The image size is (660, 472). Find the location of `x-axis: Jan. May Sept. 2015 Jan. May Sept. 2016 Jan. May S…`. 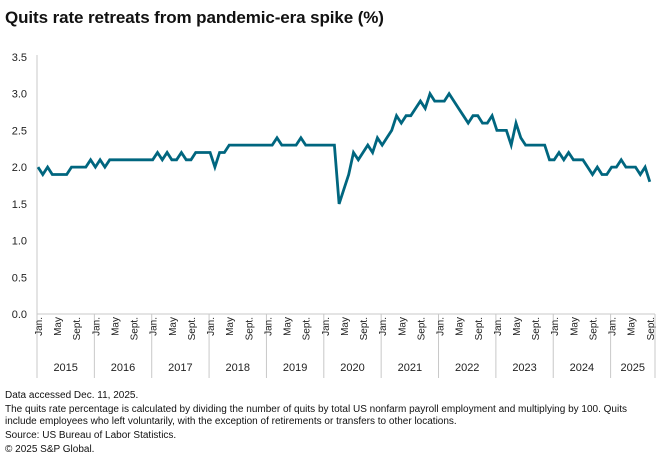

x-axis: Jan. May Sept. 2015 Jan. May Sept. 2016 Jan. May S… is located at coordinates (345, 345).